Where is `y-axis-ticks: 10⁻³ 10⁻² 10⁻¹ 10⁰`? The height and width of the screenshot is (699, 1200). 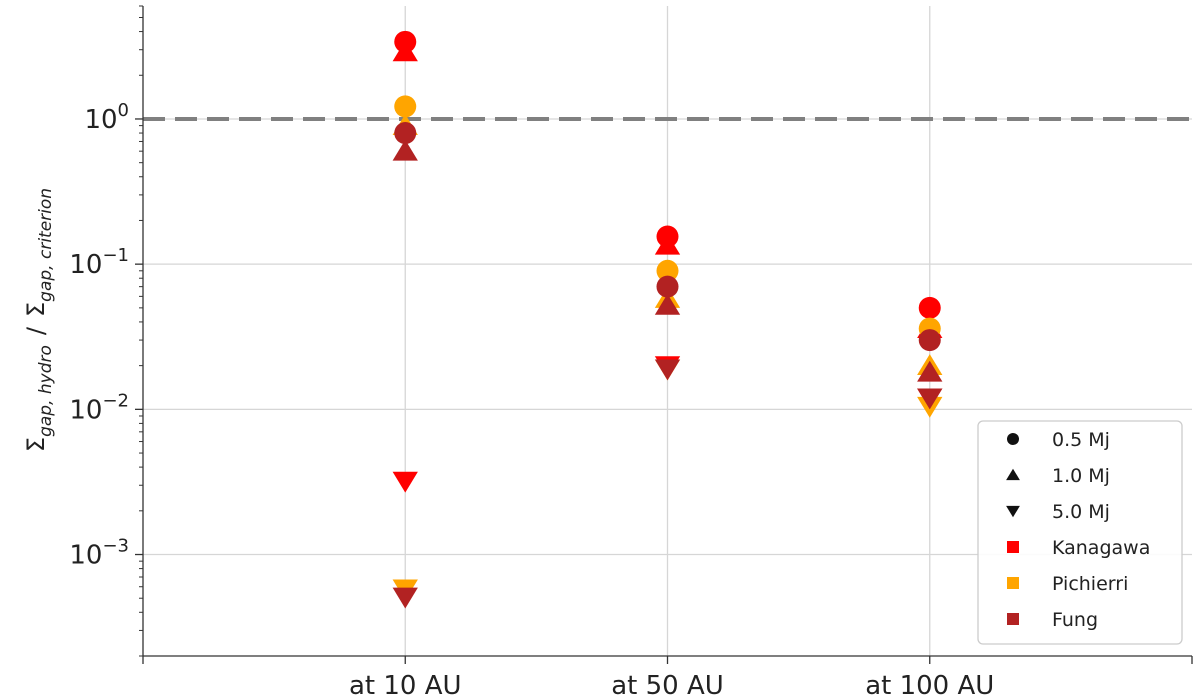
y-axis-ticks: 10⁻³ 10⁻² 10⁻¹ 10⁰ is located at coordinates (106, 331).